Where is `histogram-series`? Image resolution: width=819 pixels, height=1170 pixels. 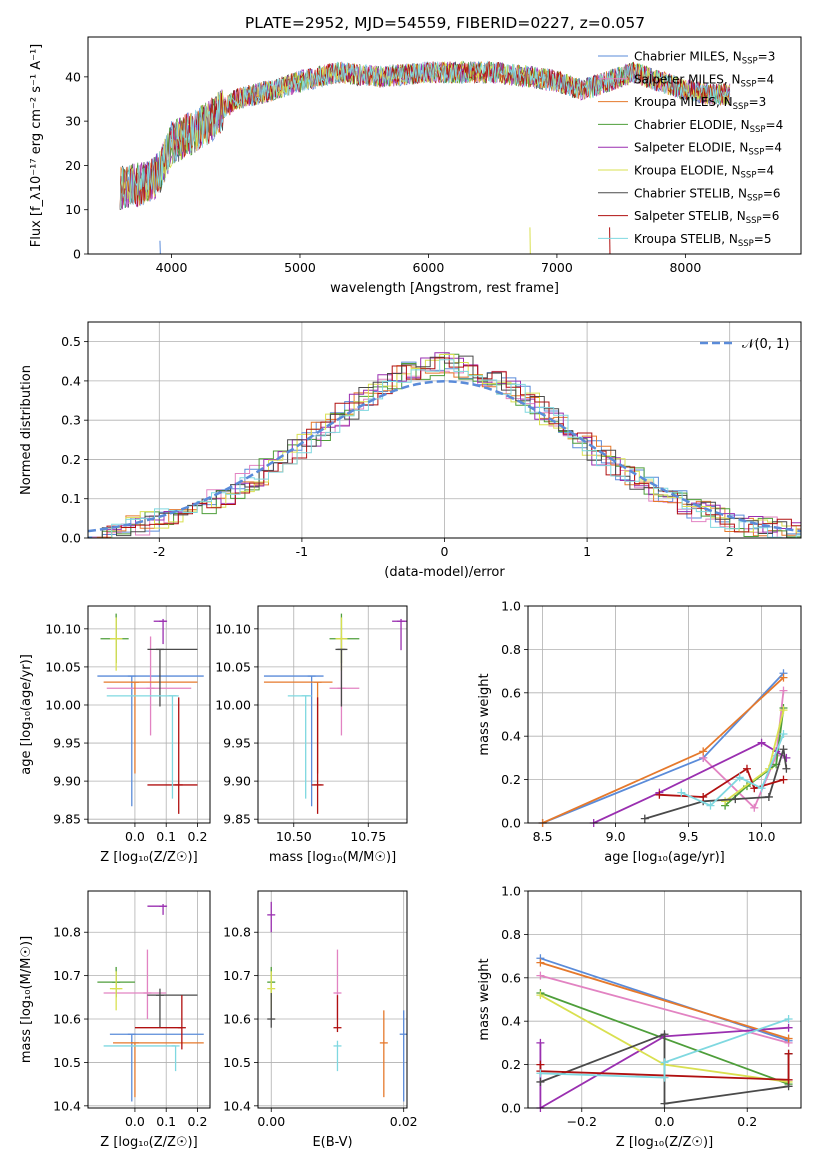 histogram-series is located at coordinates (444, 448).